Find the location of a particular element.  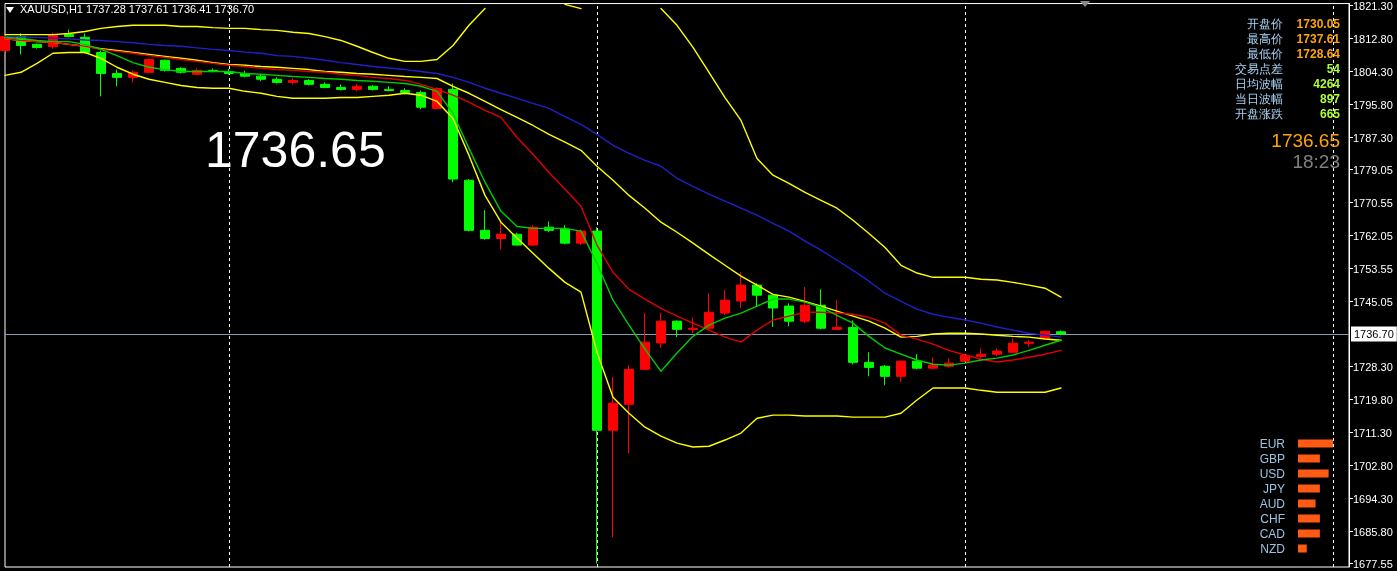

ref-line-label: 1736.70 is located at coordinates (1374, 334).